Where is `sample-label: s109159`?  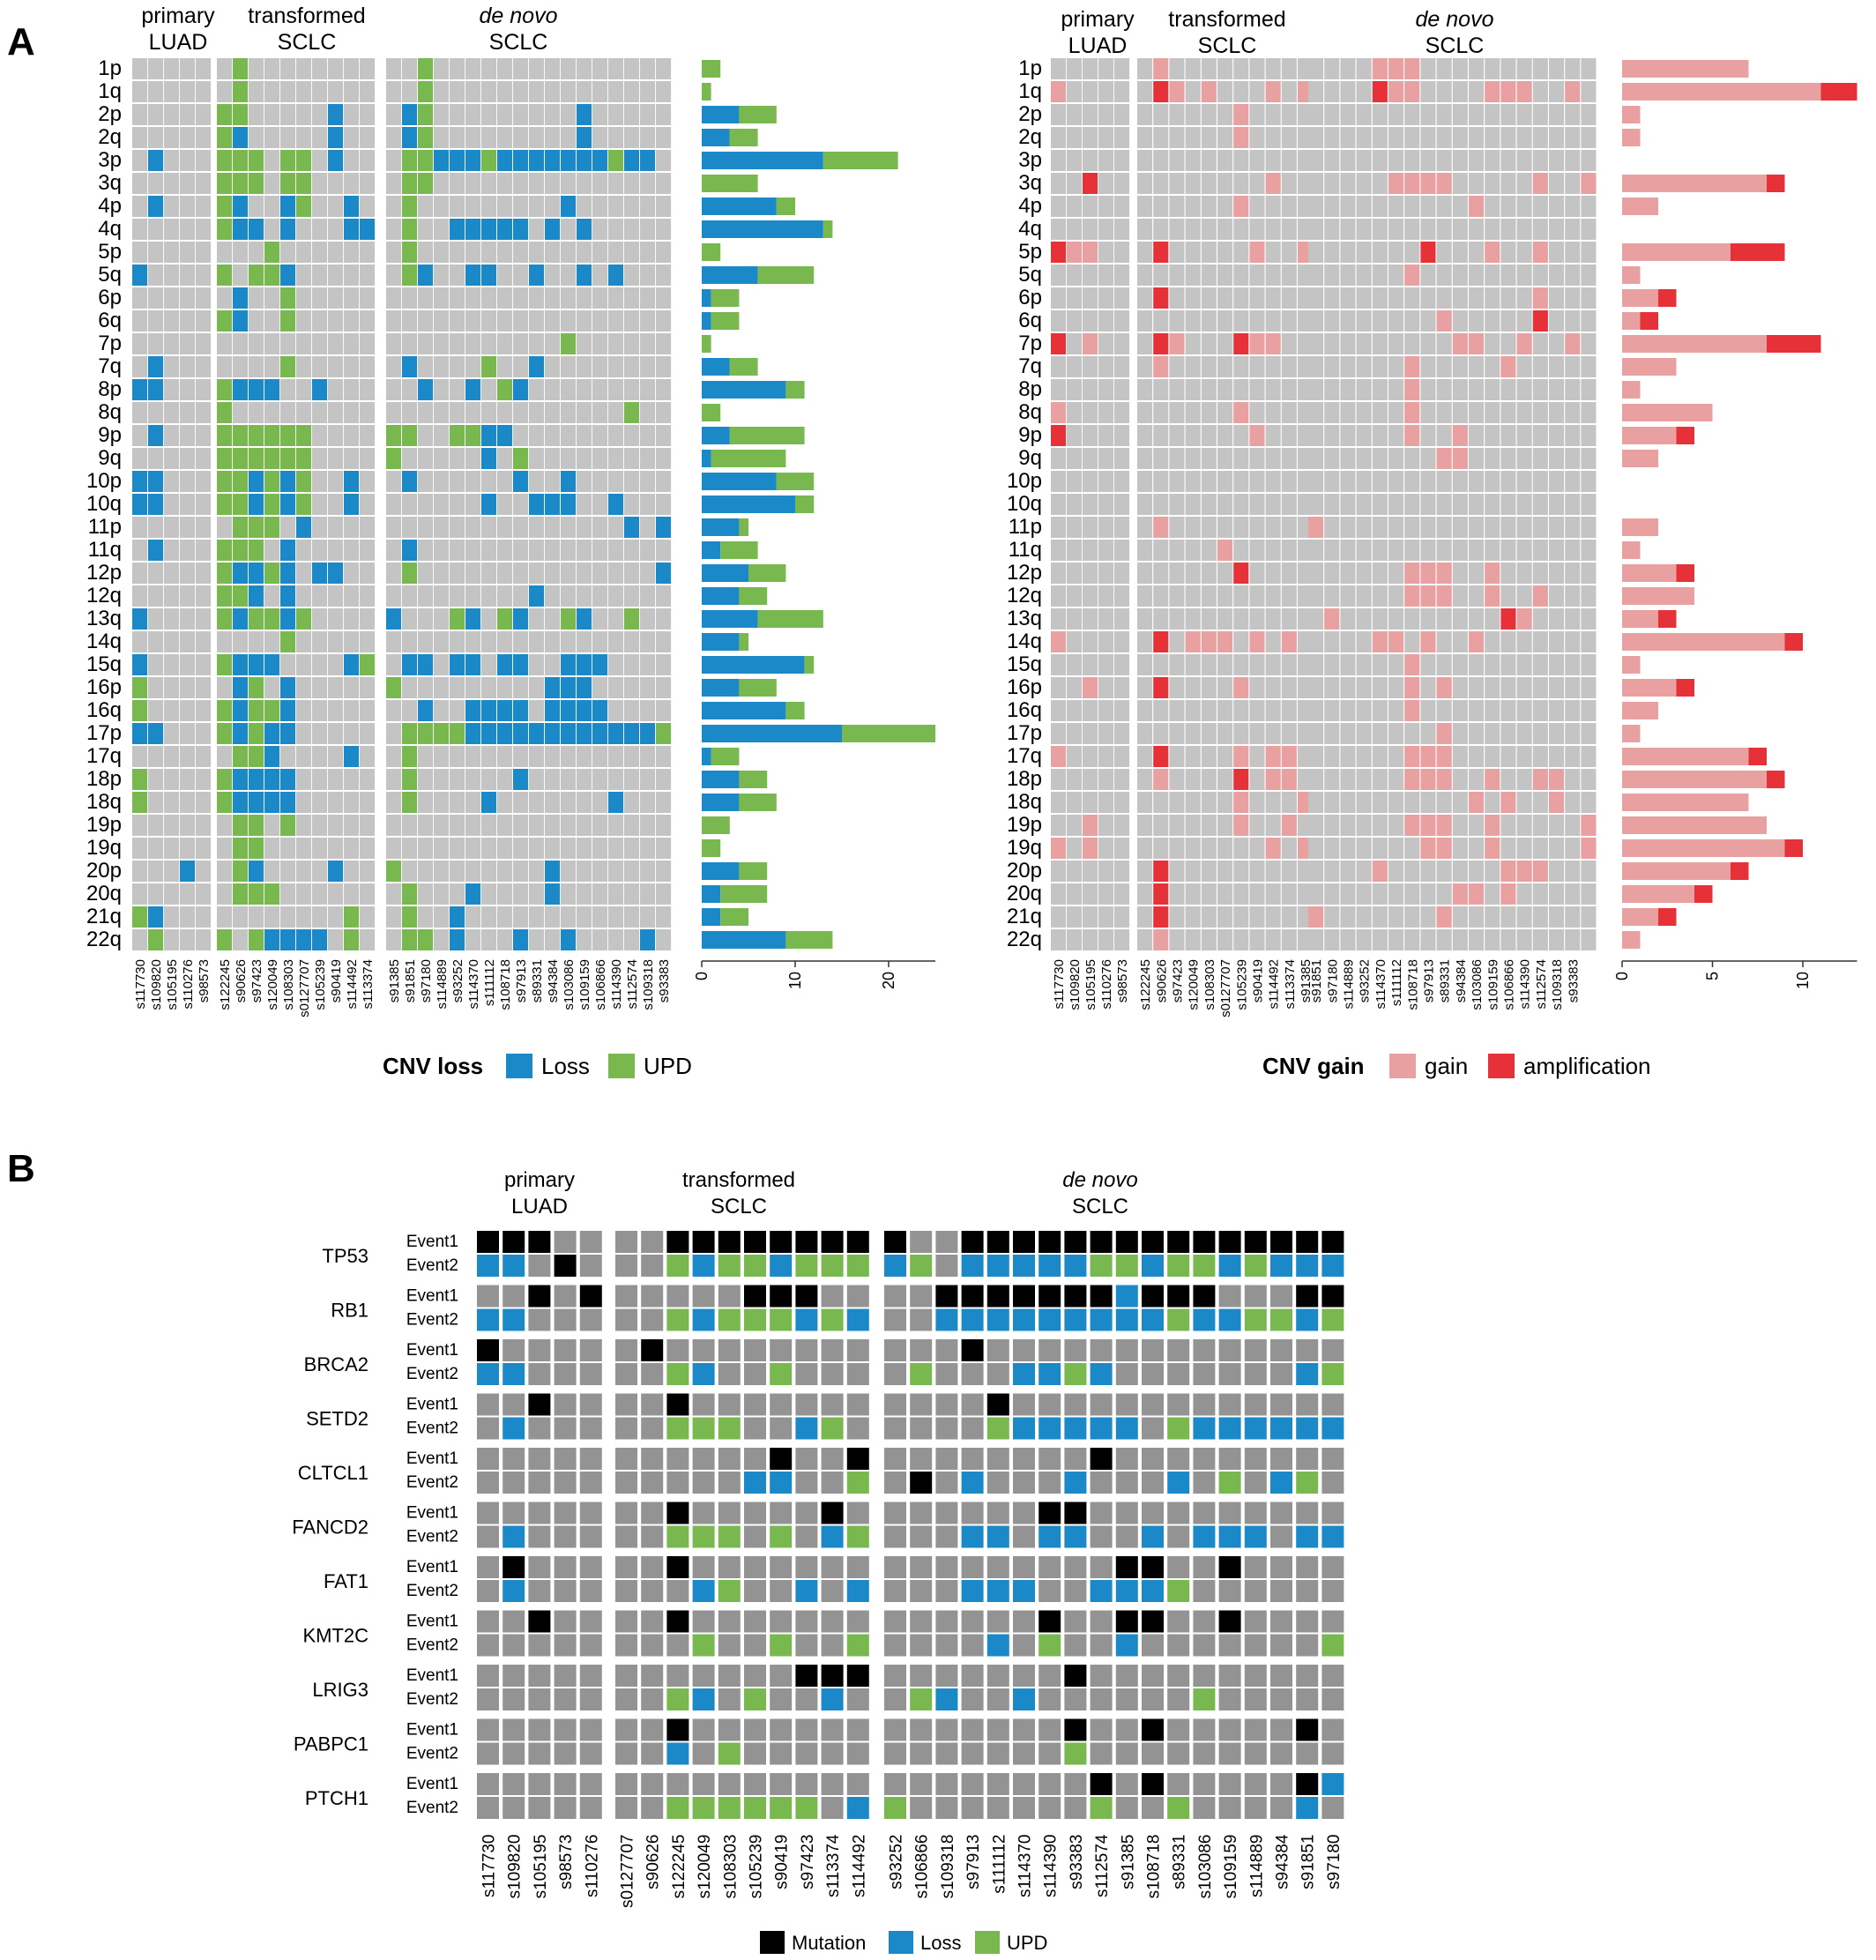
sample-label: s109159 is located at coordinates (1231, 1867).